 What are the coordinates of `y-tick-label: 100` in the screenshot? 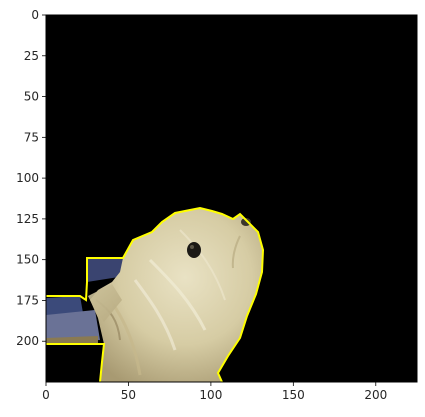 It's located at (27, 178).